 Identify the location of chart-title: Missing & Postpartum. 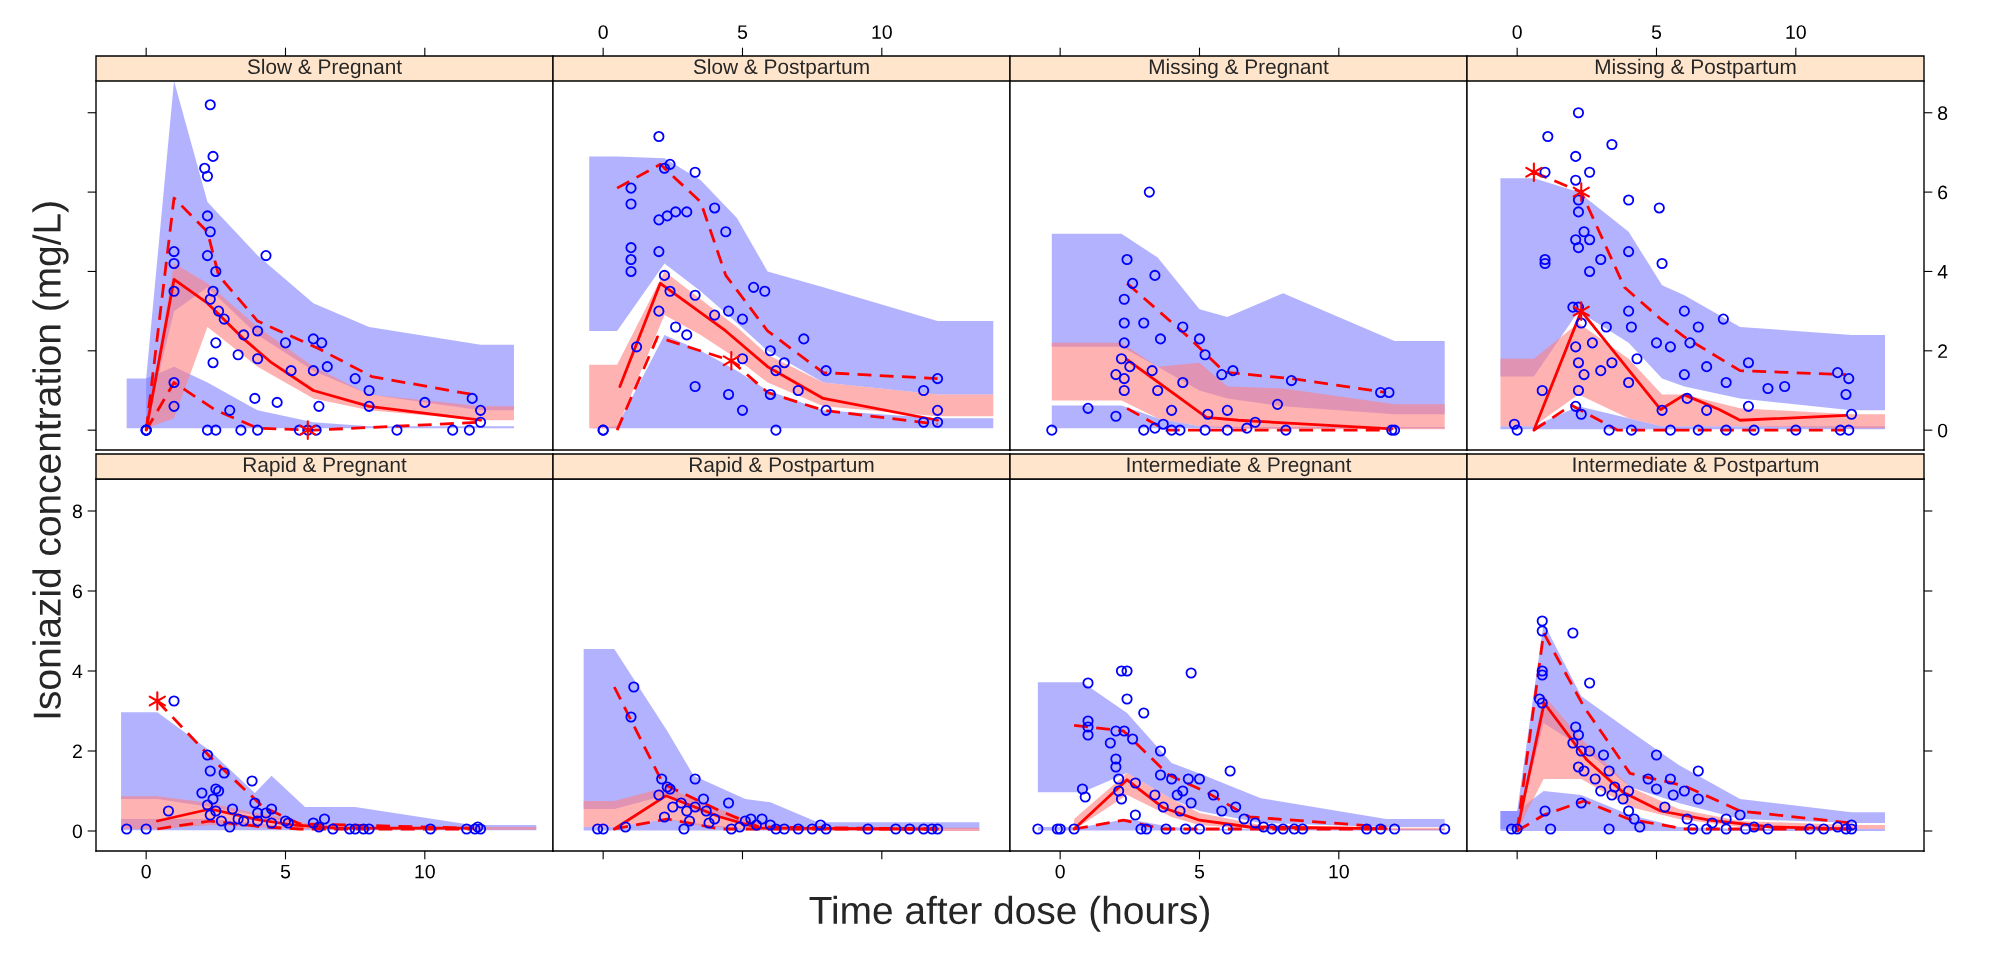
(1695, 68).